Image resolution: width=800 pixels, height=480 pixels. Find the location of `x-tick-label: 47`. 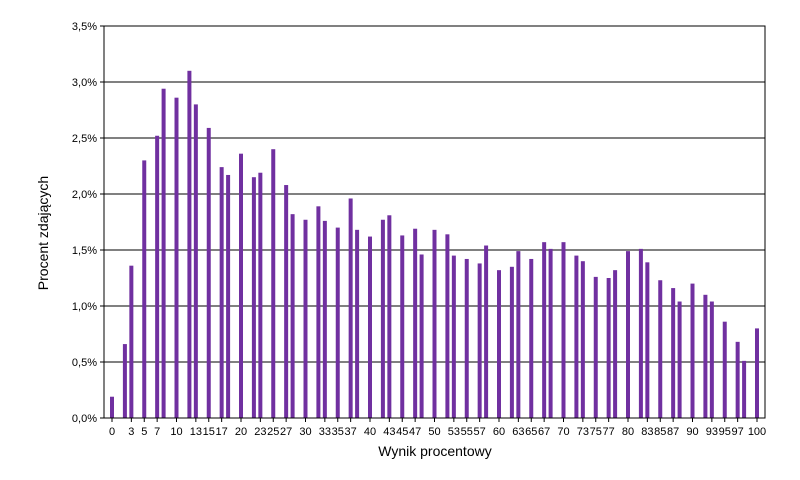

x-tick-label: 47 is located at coordinates (415, 432).